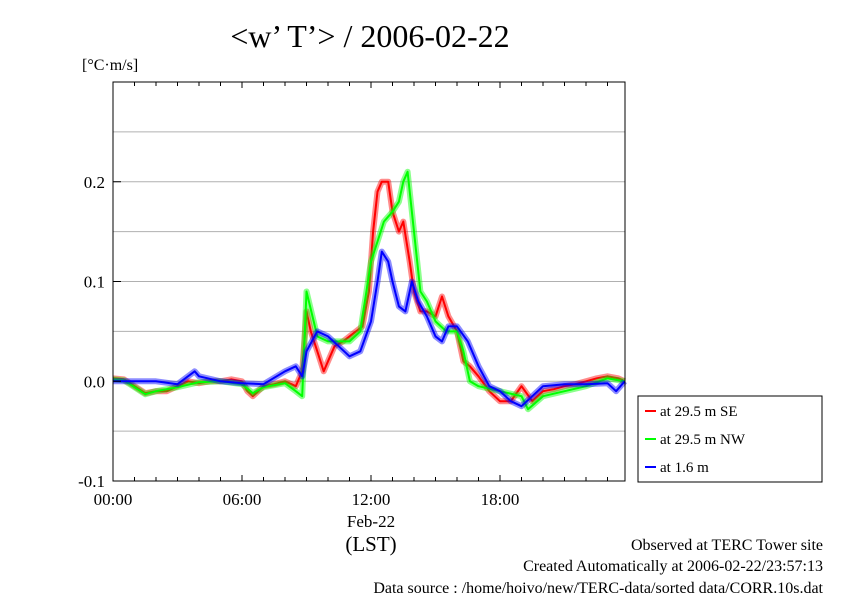 The height and width of the screenshot is (595, 842). I want to click on legend-box, so click(730, 439).